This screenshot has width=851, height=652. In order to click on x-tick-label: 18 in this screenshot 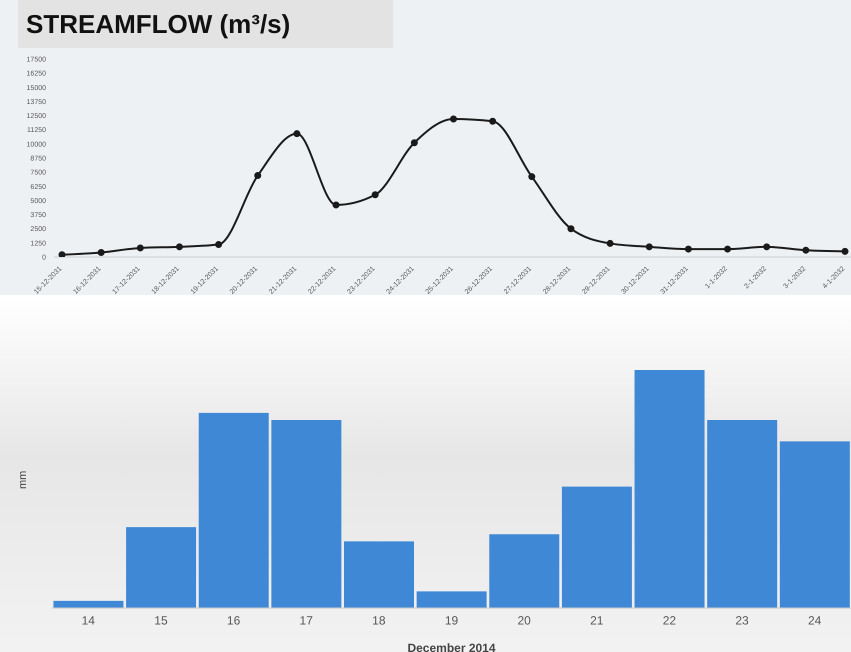, I will do `click(379, 621)`.